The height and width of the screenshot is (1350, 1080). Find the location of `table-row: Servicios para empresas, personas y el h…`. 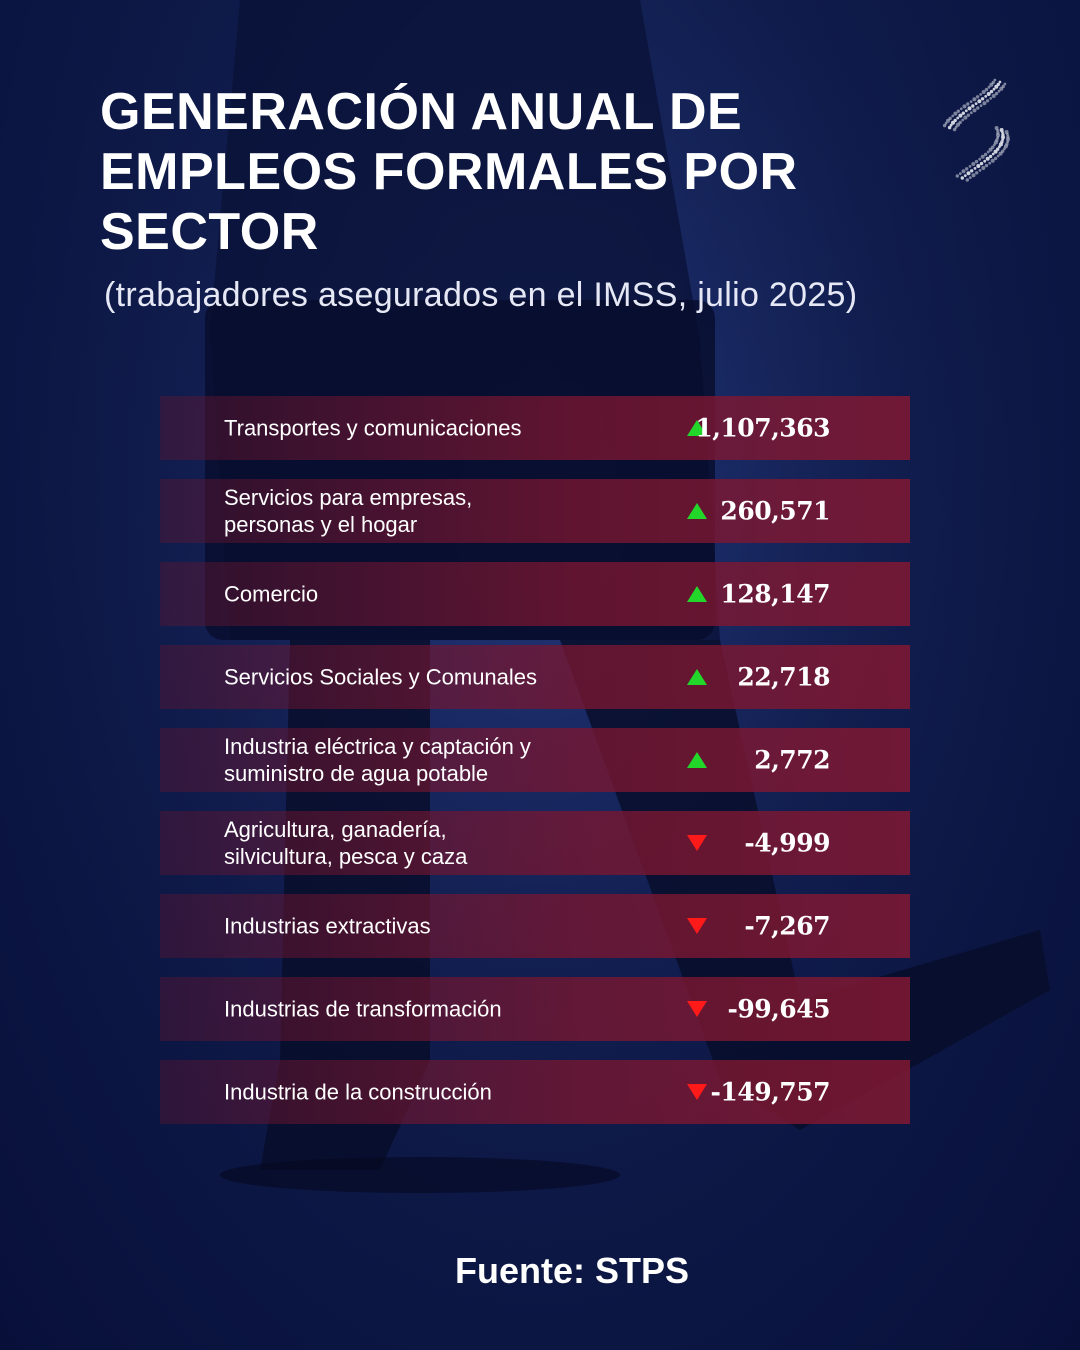

table-row: Servicios para empresas, personas y el h… is located at coordinates (535, 511).